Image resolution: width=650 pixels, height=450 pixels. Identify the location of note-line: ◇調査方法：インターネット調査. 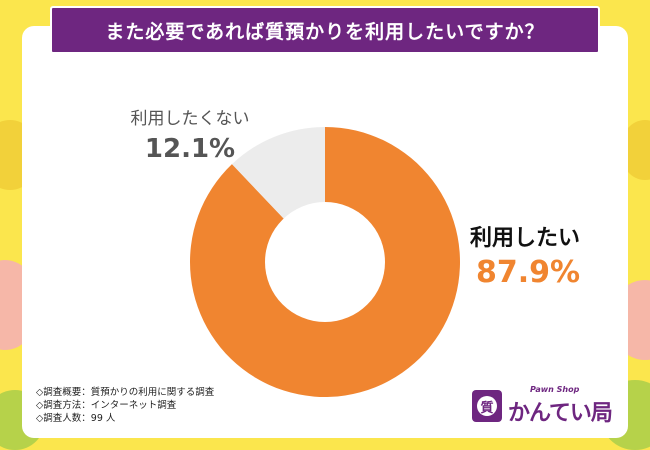
(106, 405).